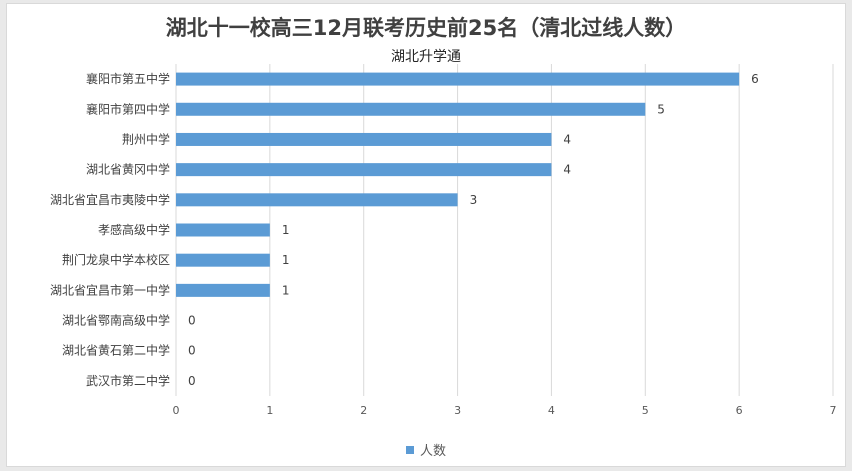 The width and height of the screenshot is (852, 471). Describe the element at coordinates (128, 78) in the screenshot. I see `category-label: 襄阳市第五中学` at that location.